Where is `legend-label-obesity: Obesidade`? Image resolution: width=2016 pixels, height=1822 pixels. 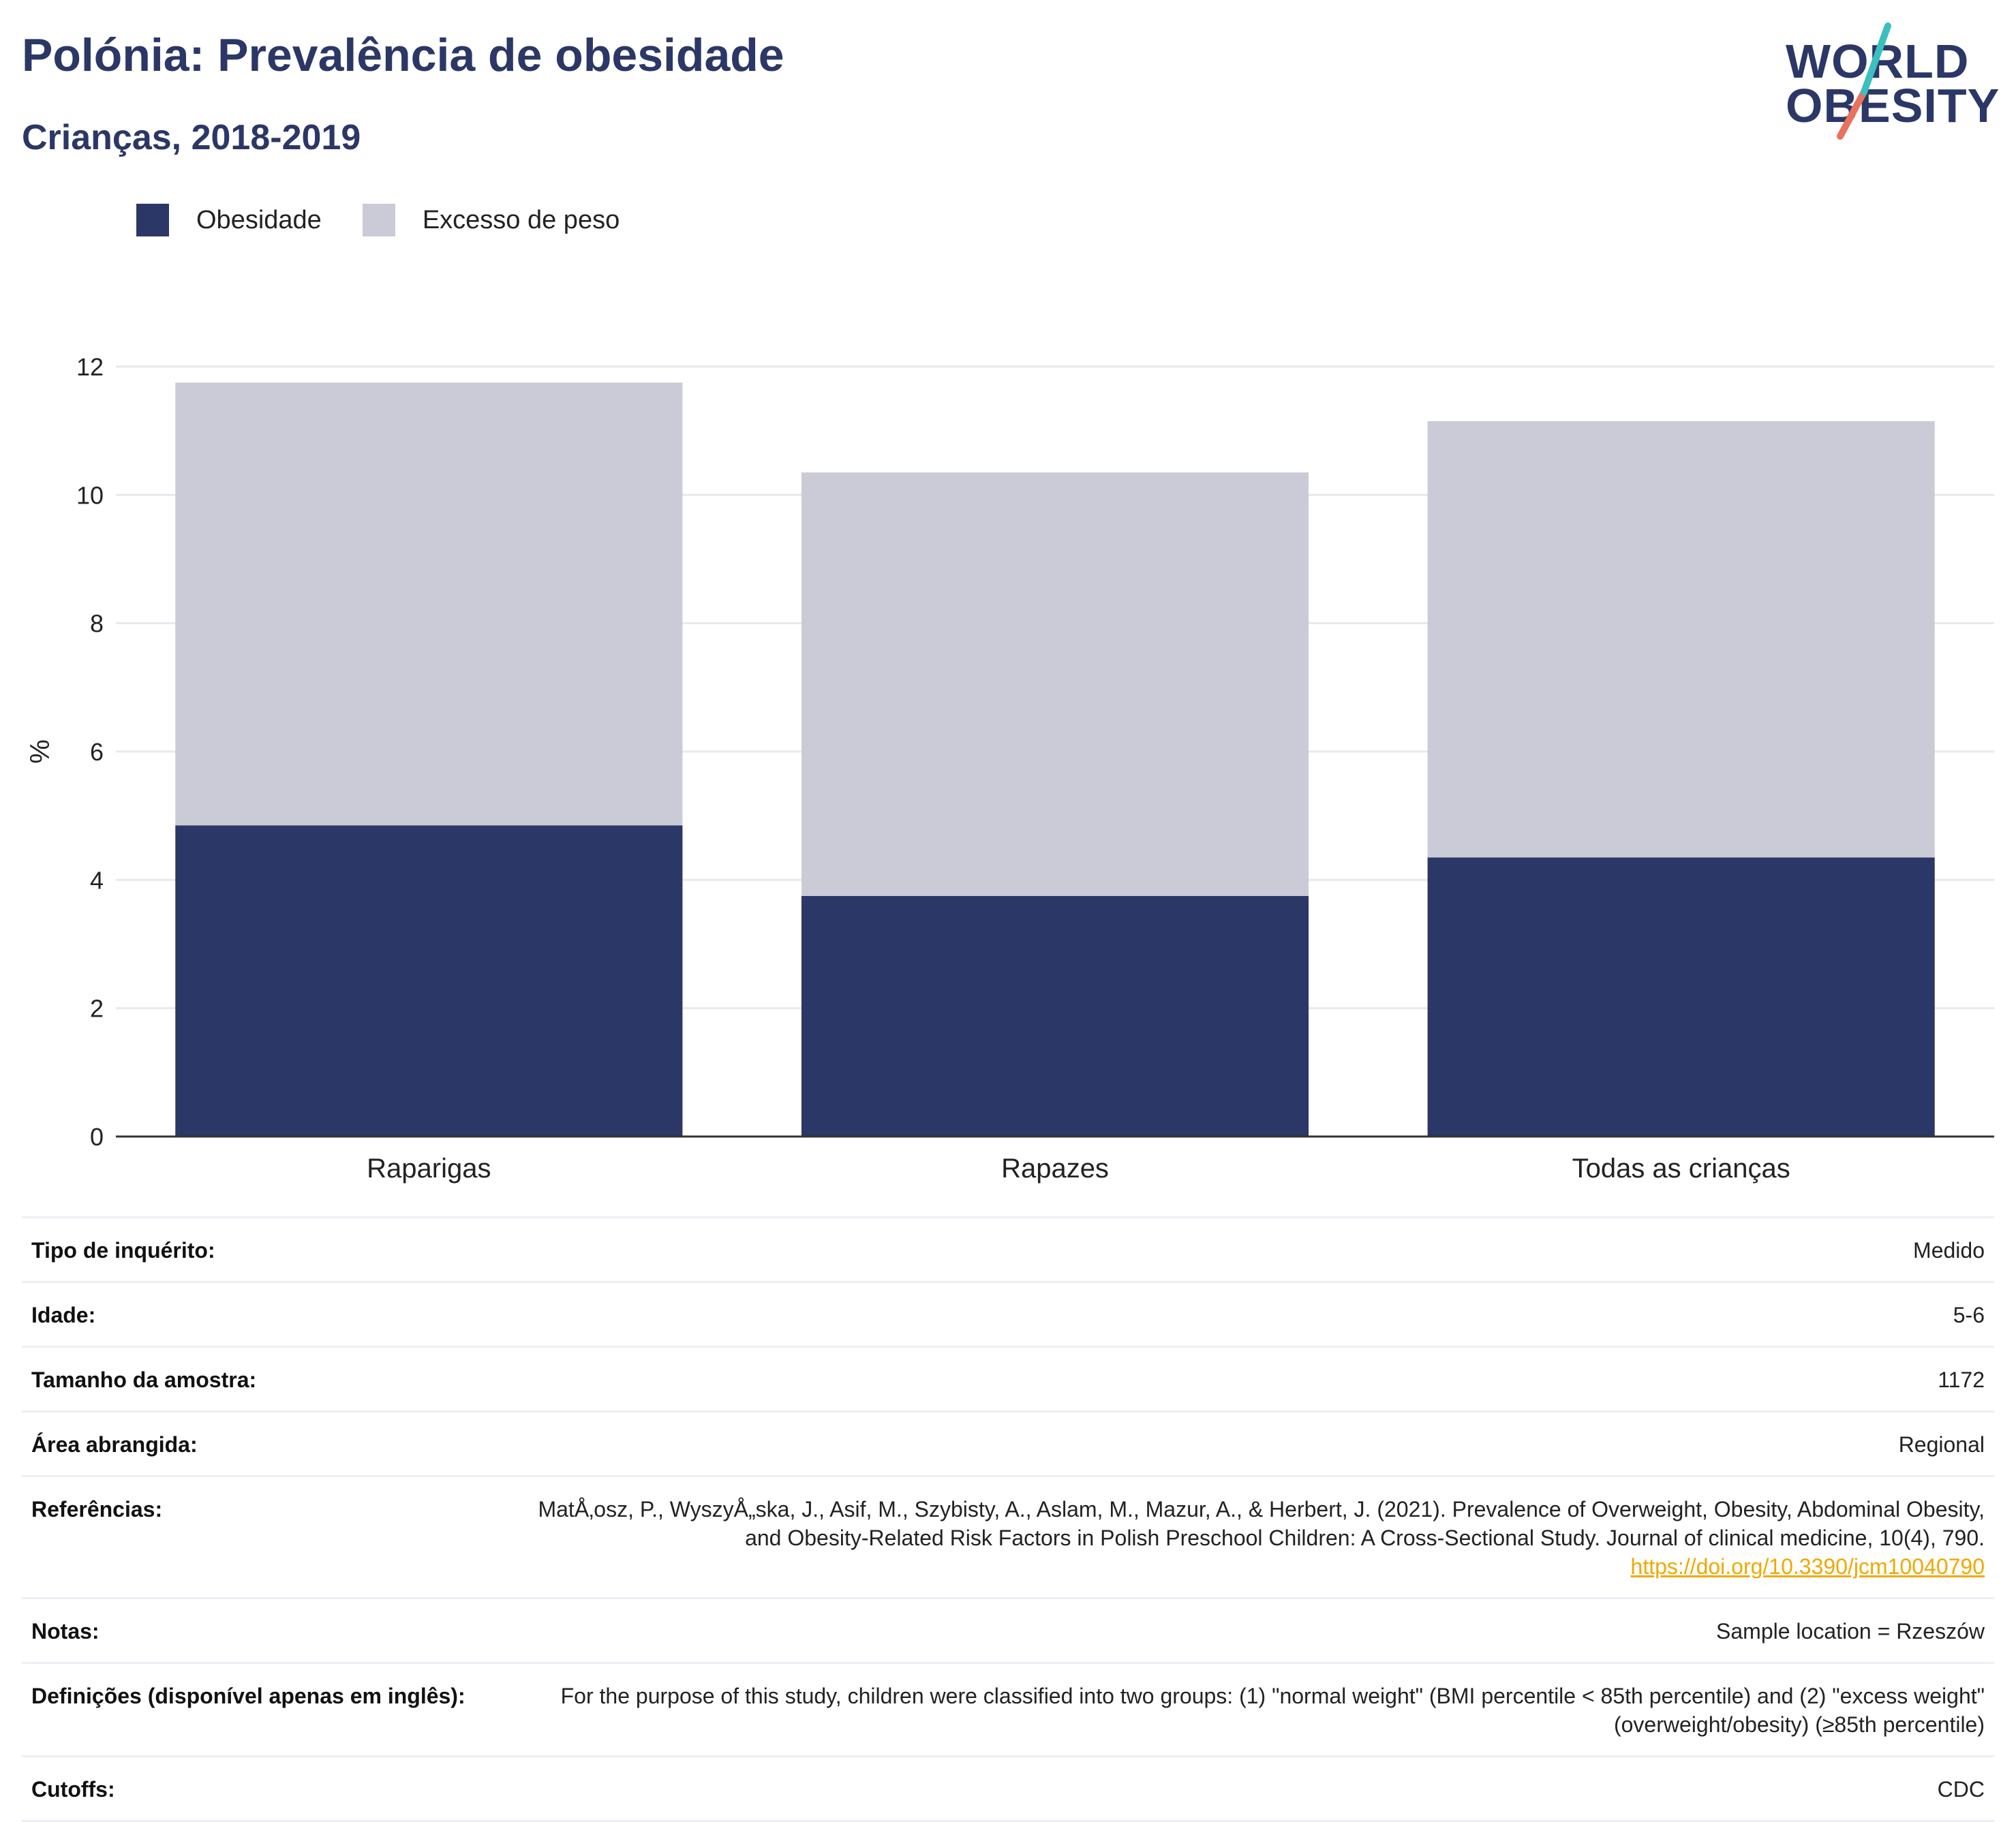
legend-label-obesity: Obesidade is located at coordinates (259, 220).